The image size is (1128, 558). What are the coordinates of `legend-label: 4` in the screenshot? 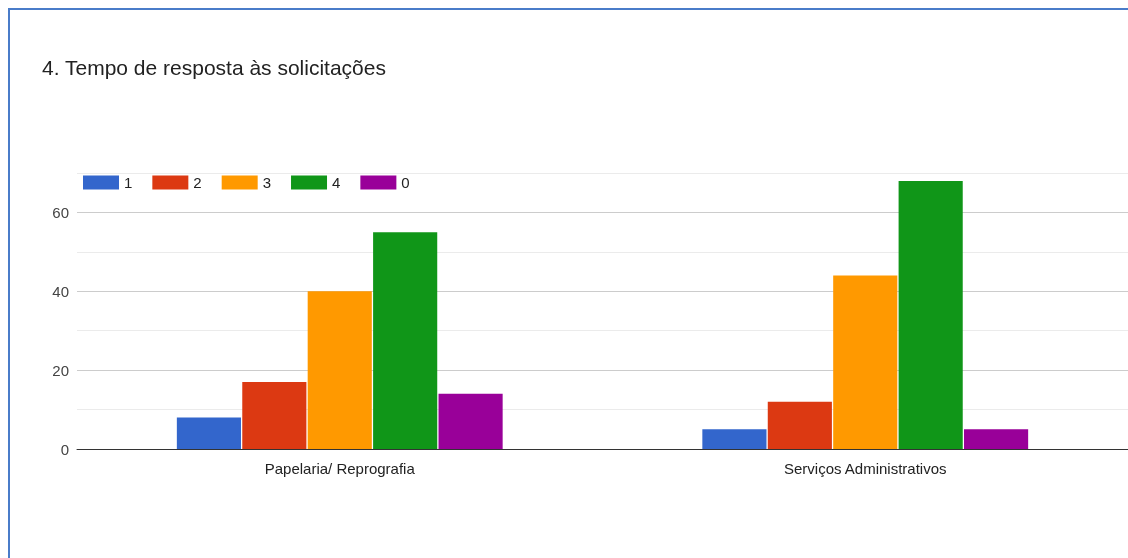 It's located at (336, 182).